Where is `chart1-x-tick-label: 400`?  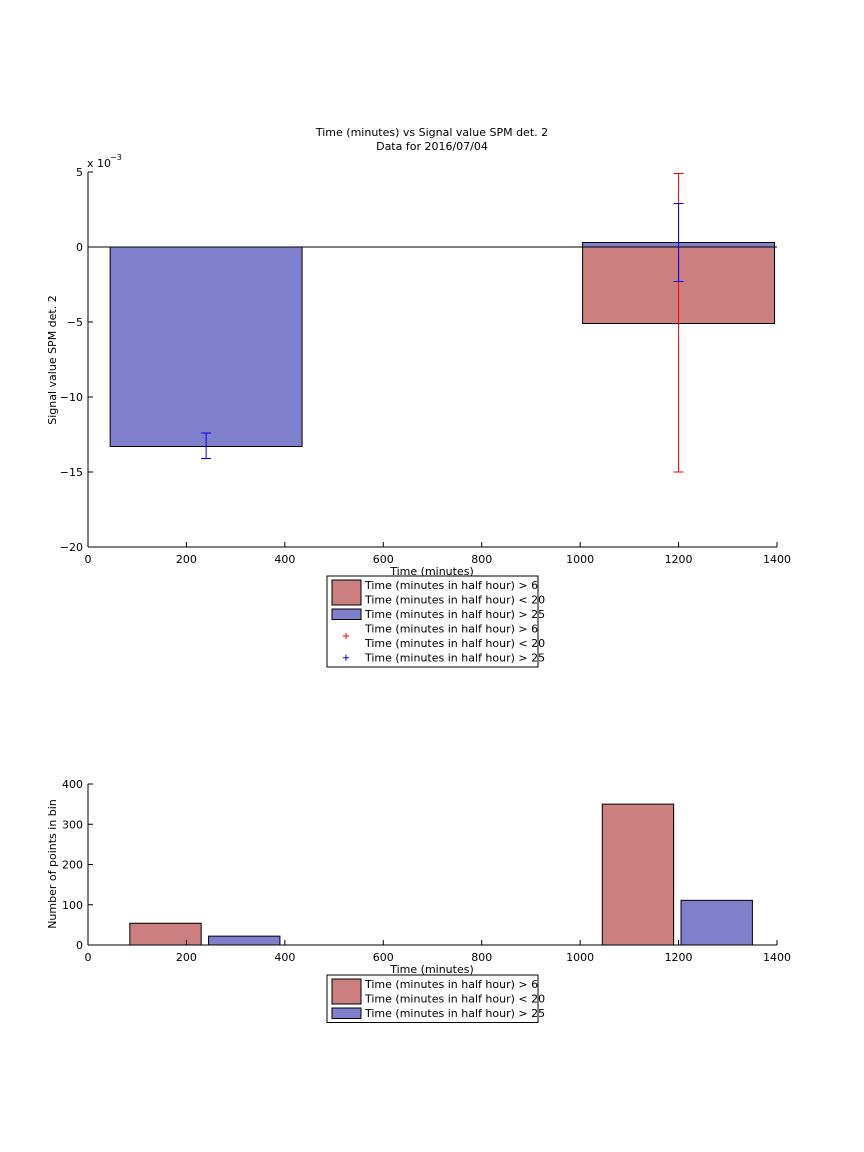 chart1-x-tick-label: 400 is located at coordinates (284, 559).